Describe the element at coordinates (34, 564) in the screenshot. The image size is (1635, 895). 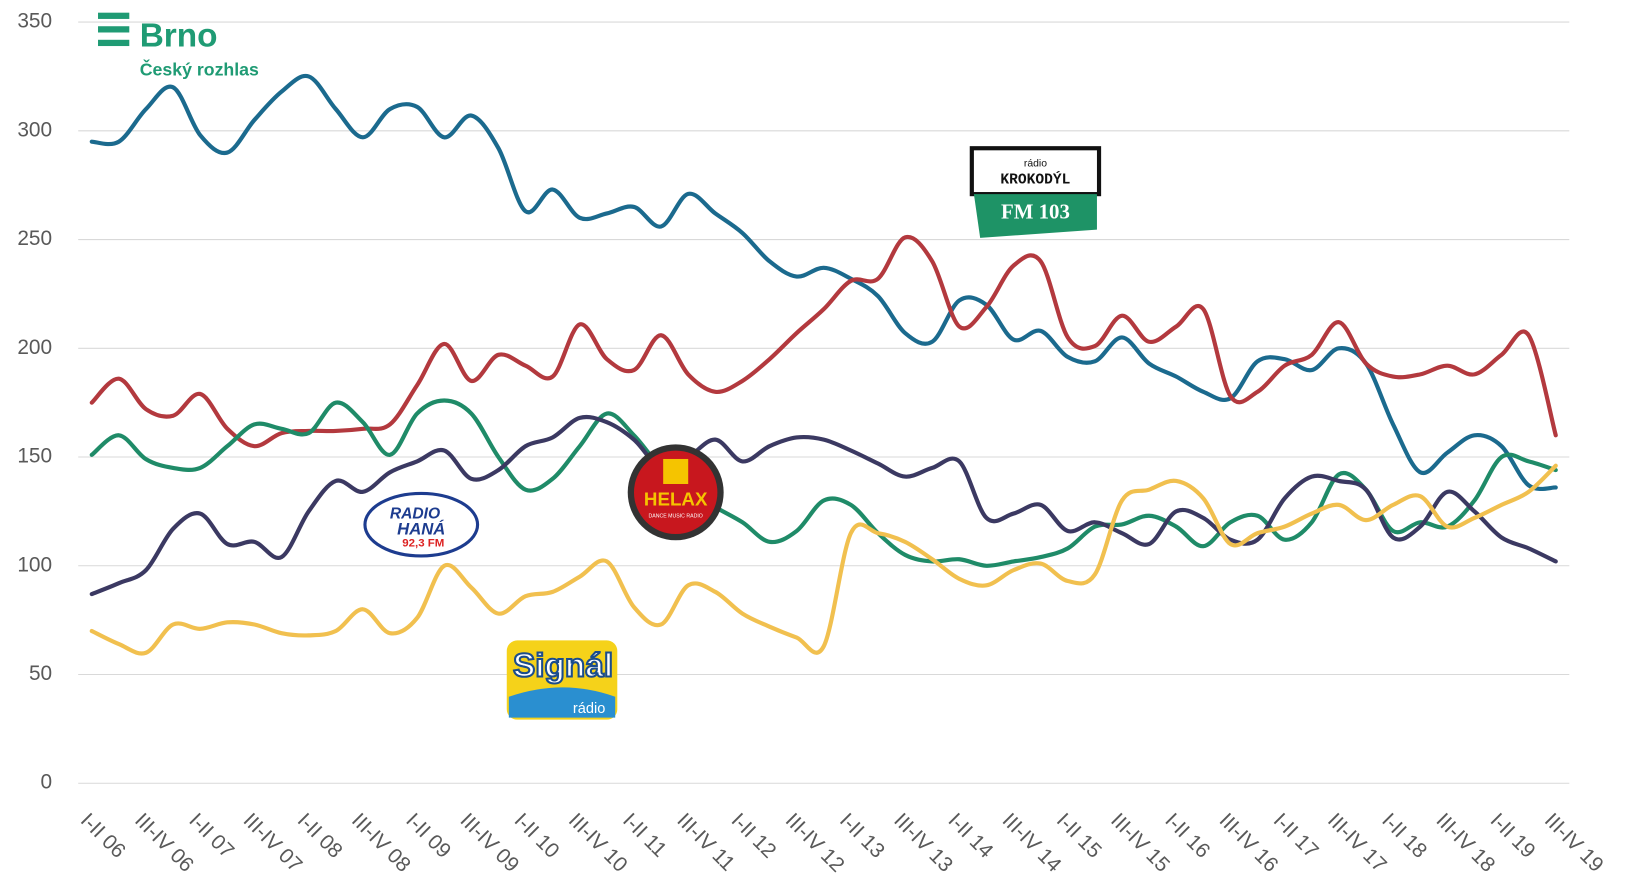
I see `y-tick-label: 100` at that location.